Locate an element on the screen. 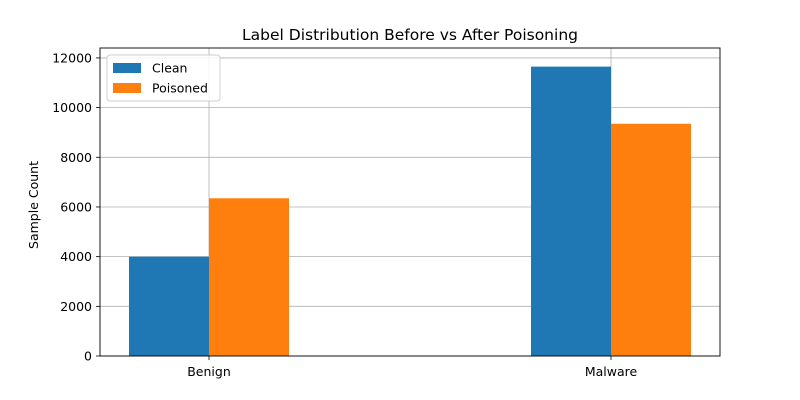 The image size is (800, 400). bar-clean-benign is located at coordinates (169, 306).